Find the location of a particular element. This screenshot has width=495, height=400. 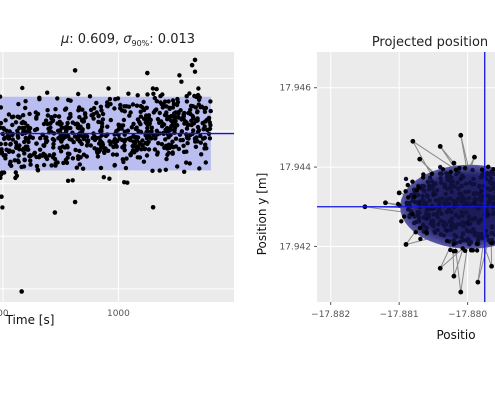

right-y-tick-label: 17.942 is located at coordinates (296, 247).